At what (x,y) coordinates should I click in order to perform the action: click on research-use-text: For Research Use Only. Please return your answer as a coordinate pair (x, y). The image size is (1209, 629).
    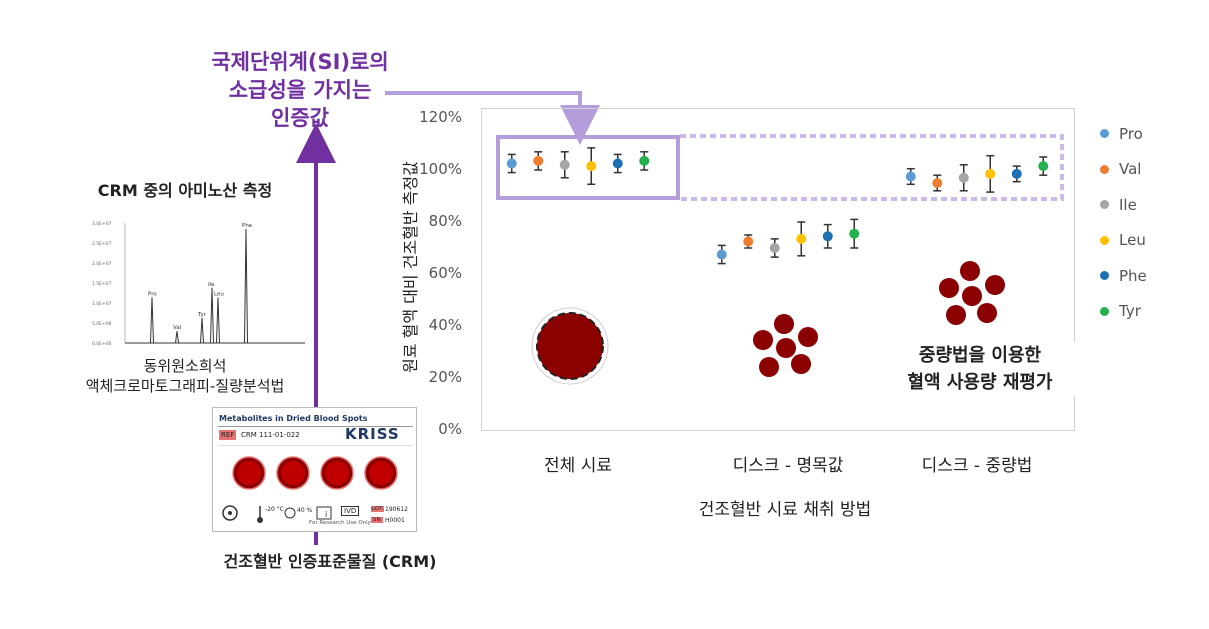
    Looking at the image, I should click on (340, 523).